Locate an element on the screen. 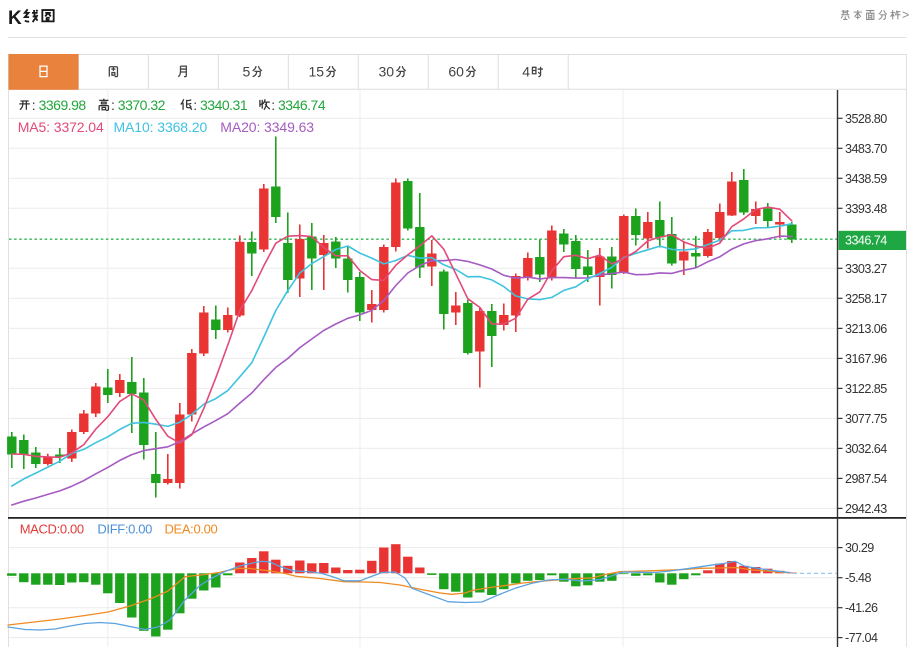 Image resolution: width=912 pixels, height=647 pixels. svg-text: 3032.64 is located at coordinates (866, 449).